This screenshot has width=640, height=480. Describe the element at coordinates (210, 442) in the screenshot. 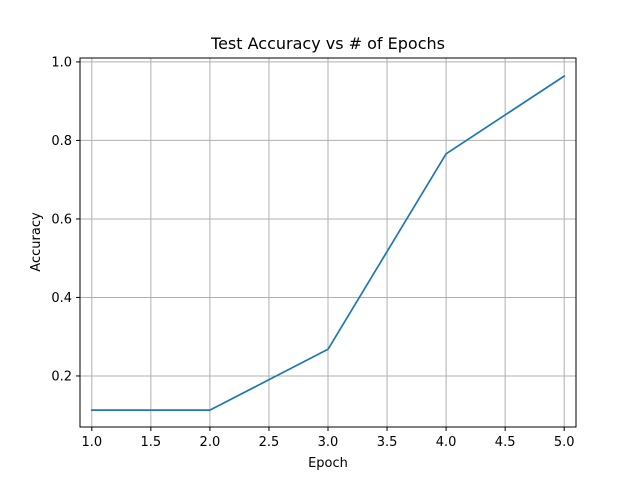

I see `x-tick-label: 2.0` at that location.